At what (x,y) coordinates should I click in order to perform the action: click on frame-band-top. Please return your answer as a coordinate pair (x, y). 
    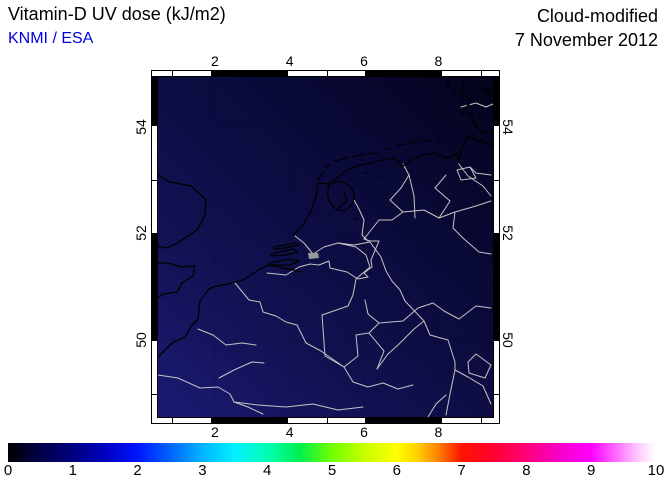
    Looking at the image, I should click on (325, 73).